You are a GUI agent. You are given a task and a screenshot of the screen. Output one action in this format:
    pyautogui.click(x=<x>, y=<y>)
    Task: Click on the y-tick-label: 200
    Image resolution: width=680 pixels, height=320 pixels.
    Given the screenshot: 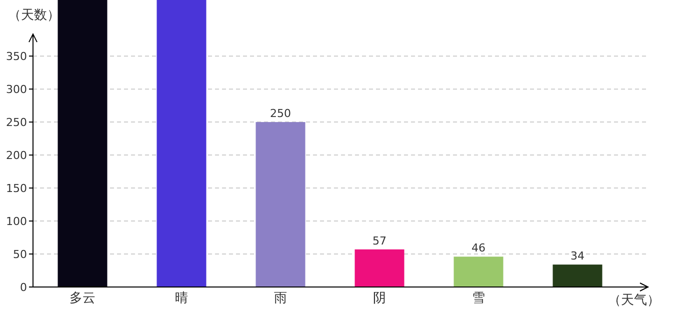 What is the action you would take?
    pyautogui.click(x=16, y=155)
    